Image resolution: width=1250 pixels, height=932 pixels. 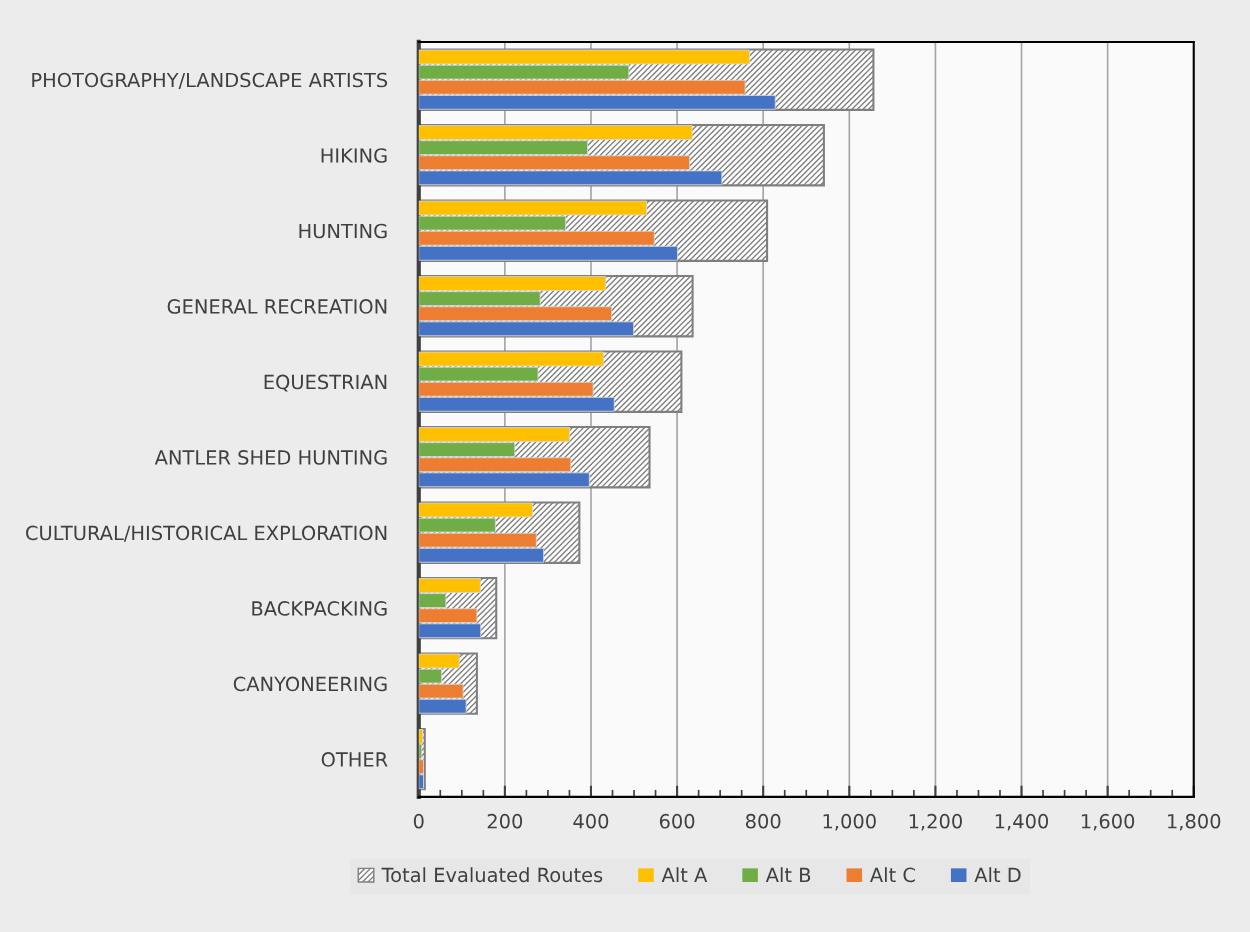 What do you see at coordinates (1108, 822) in the screenshot?
I see `x-tick-label: 1,600` at bounding box center [1108, 822].